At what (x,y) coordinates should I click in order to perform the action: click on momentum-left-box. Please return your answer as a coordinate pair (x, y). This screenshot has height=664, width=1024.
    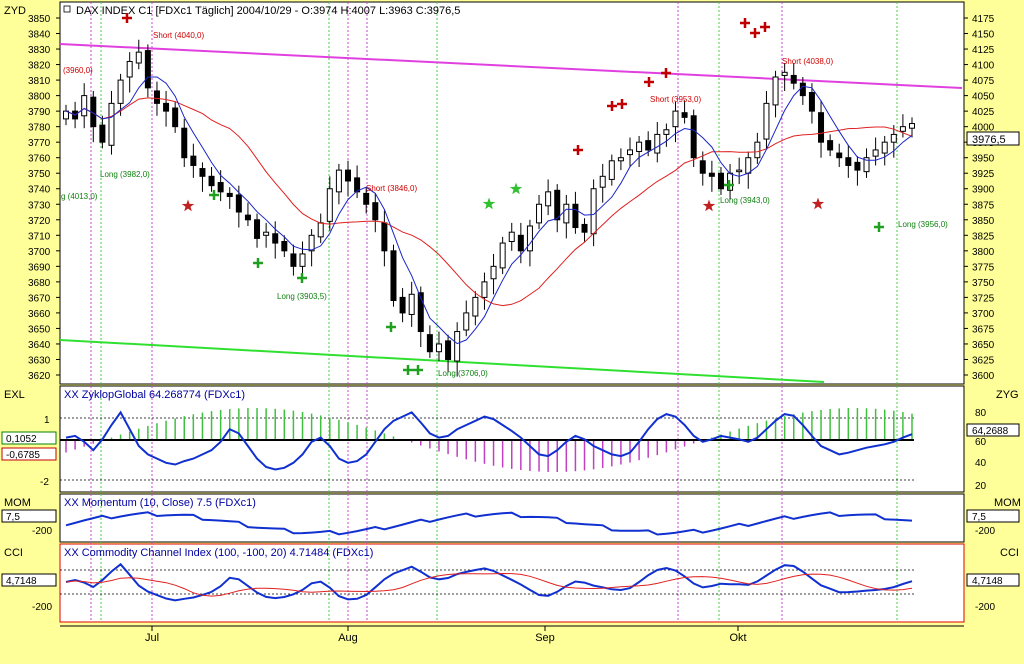
    Looking at the image, I should click on (29, 516).